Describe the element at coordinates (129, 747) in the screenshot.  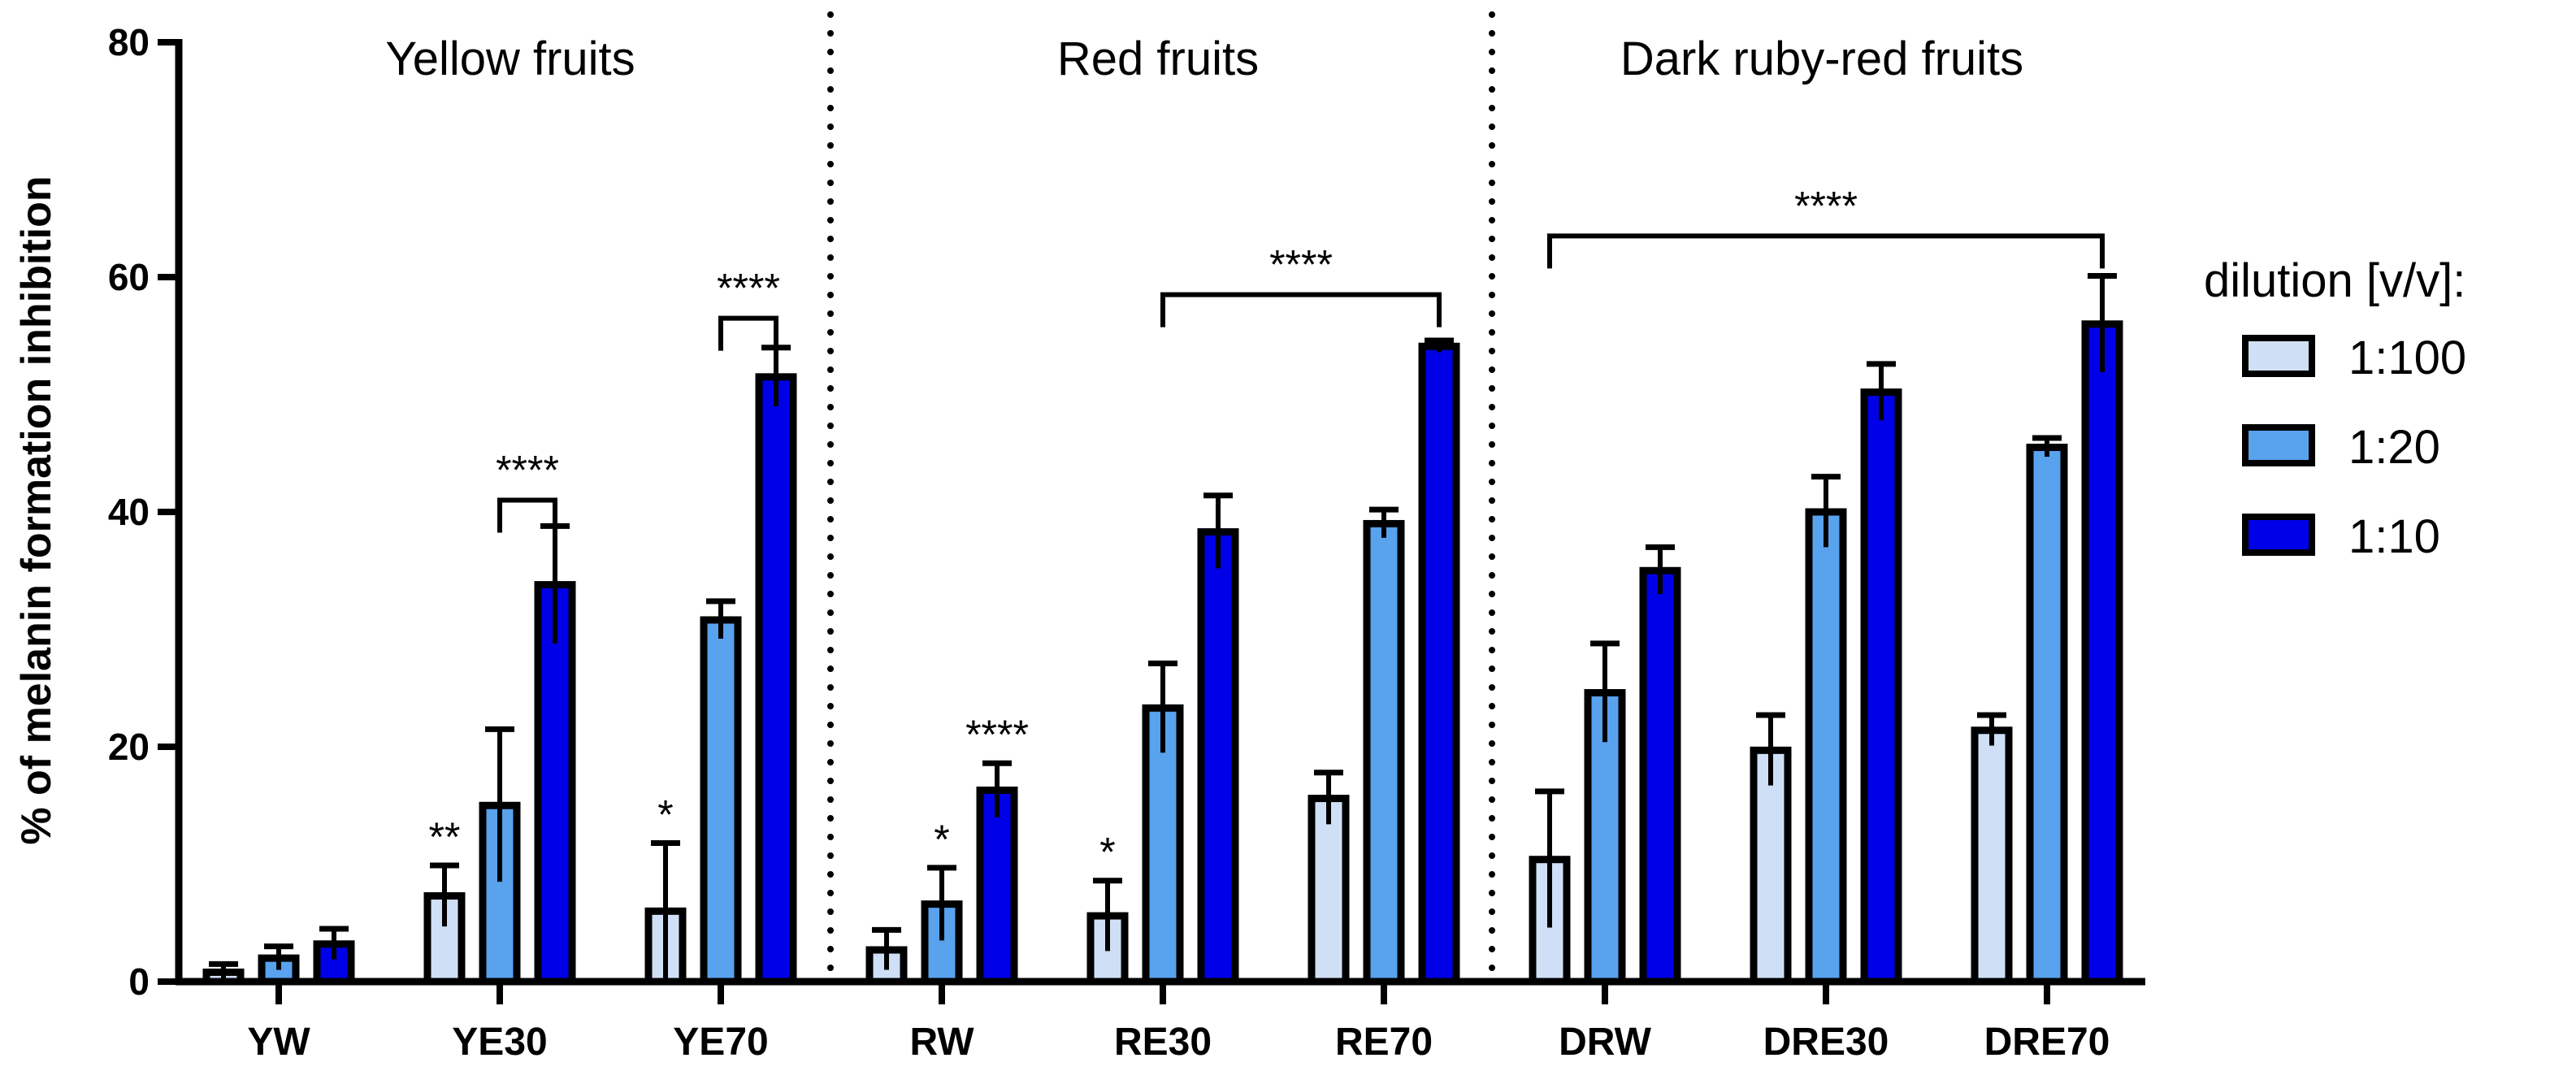
I see `y-tick-label: 20` at that location.